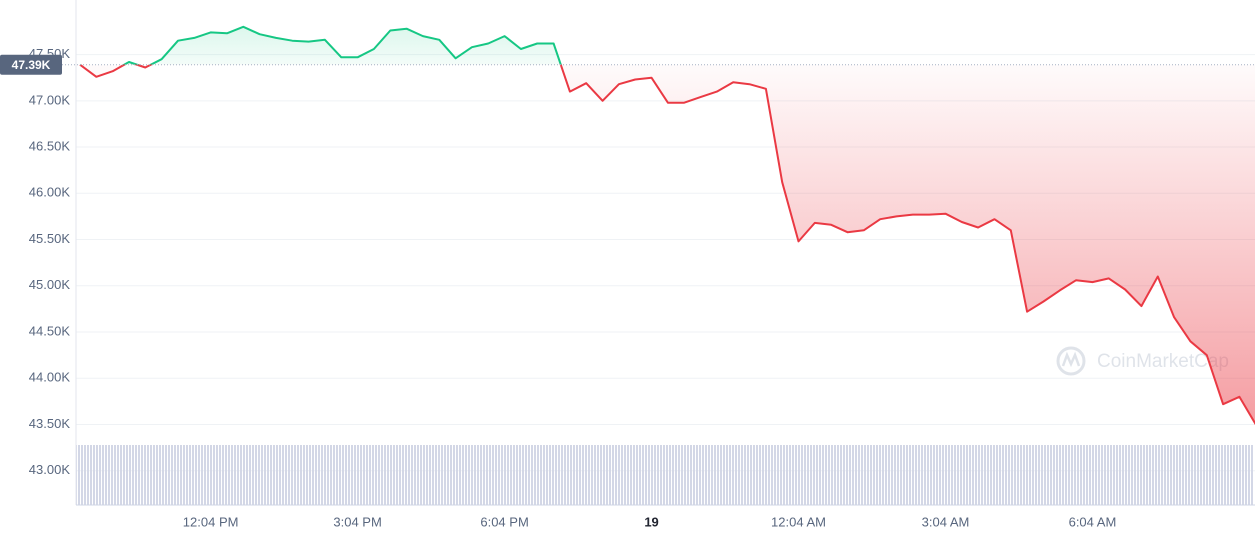  I want to click on y-tick-label: 45.50K, so click(50, 238).